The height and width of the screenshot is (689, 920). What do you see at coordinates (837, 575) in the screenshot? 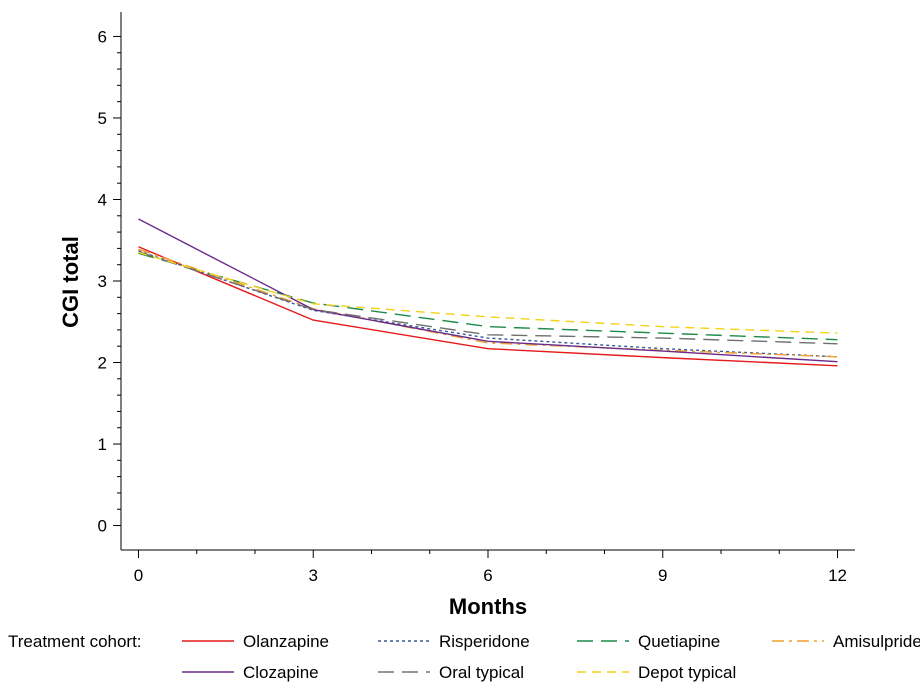
I see `x-tick-label: 12` at bounding box center [837, 575].